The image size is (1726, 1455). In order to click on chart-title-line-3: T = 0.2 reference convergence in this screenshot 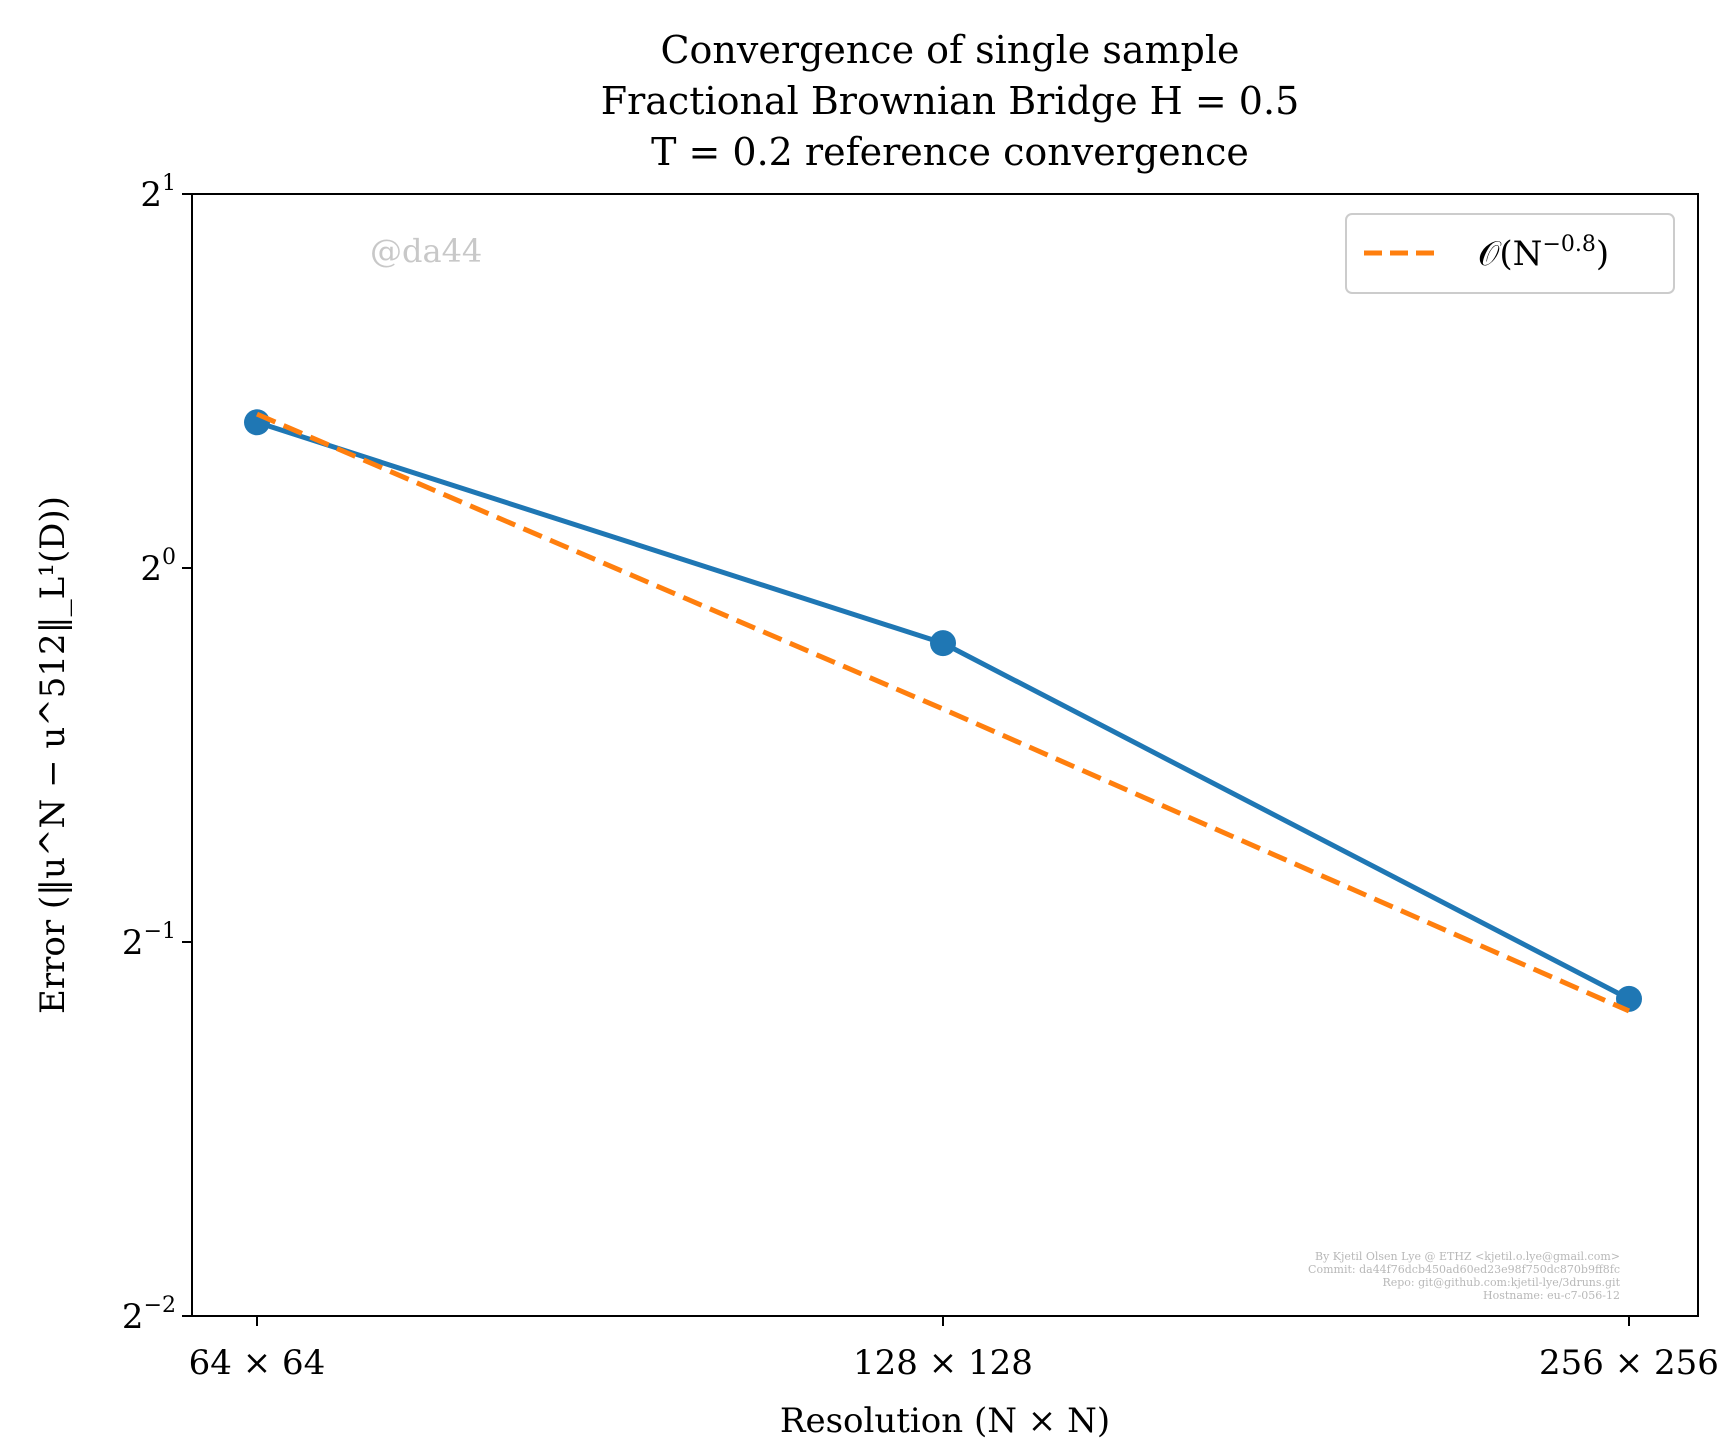, I will do `click(950, 152)`.